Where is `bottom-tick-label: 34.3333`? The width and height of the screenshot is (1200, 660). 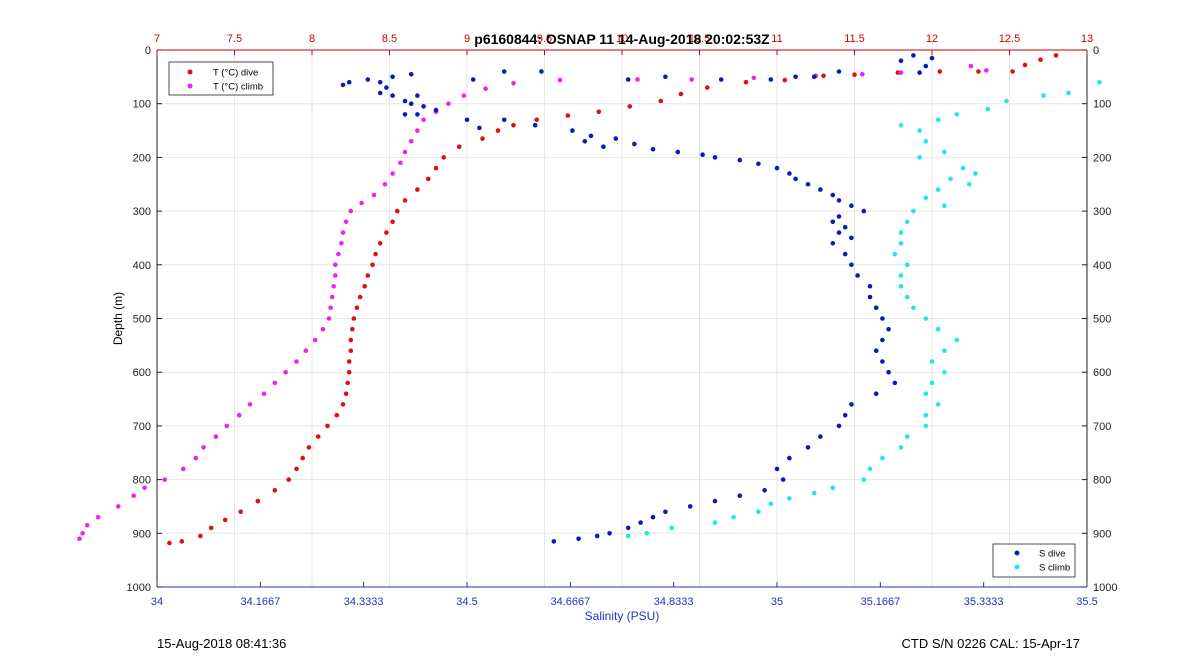 bottom-tick-label: 34.3333 is located at coordinates (364, 602).